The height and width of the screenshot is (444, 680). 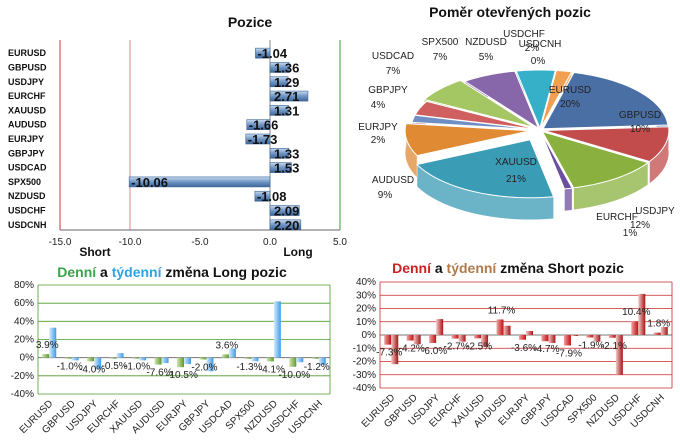 I want to click on pie-value-usdchf: 2%, so click(x=532, y=48).